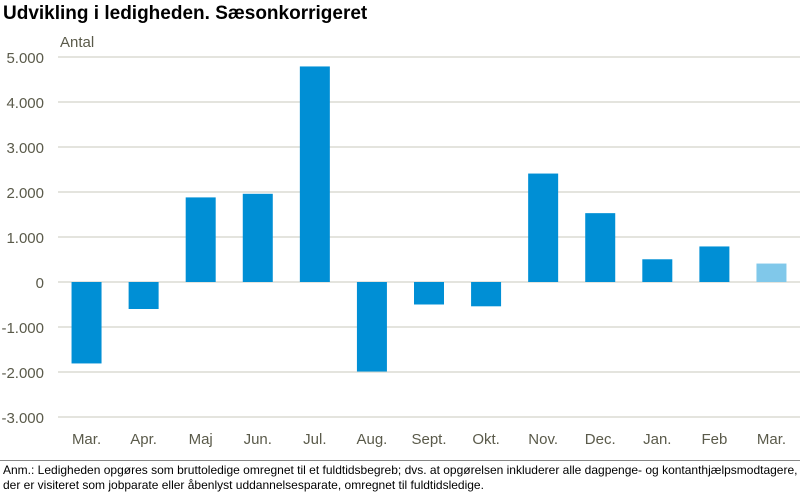 The width and height of the screenshot is (800, 493). Describe the element at coordinates (22, 373) in the screenshot. I see `y-tick-label: -2.000` at that location.